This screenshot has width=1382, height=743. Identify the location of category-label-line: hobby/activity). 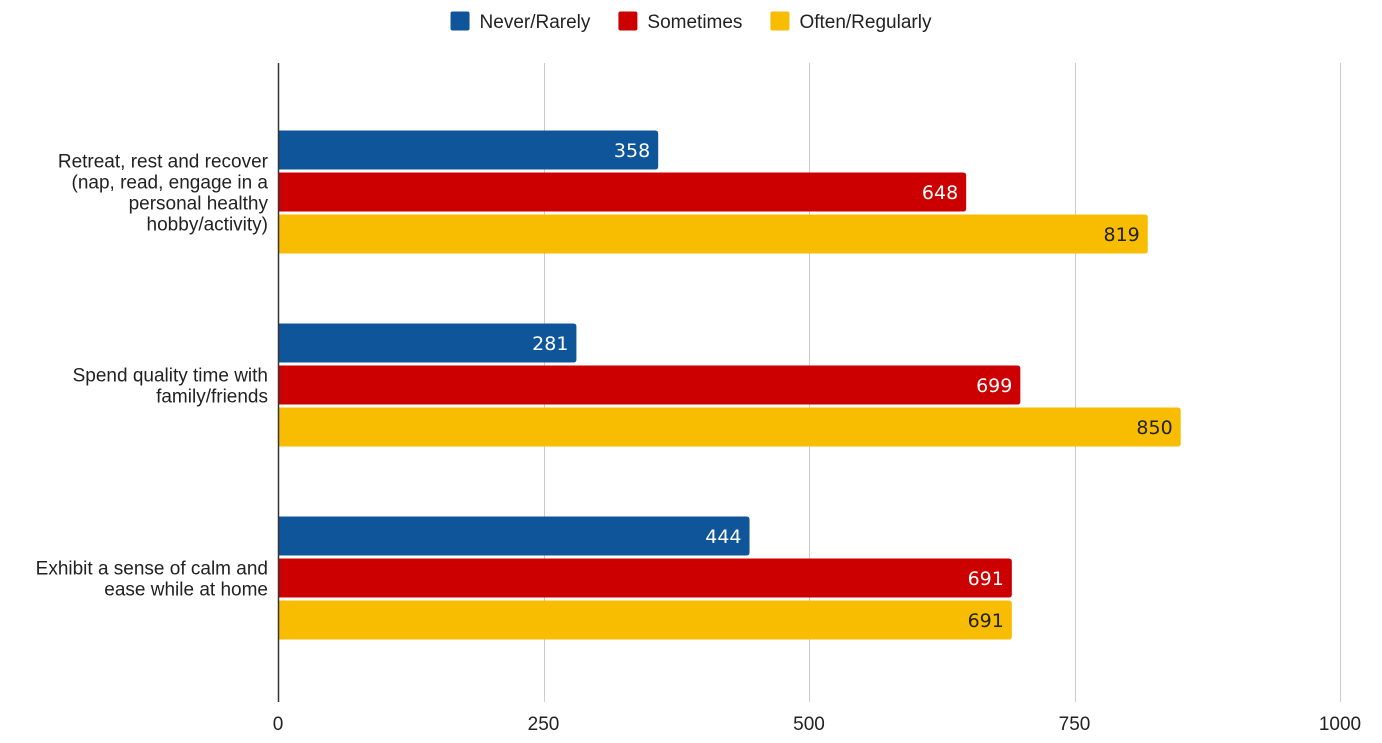
(207, 225).